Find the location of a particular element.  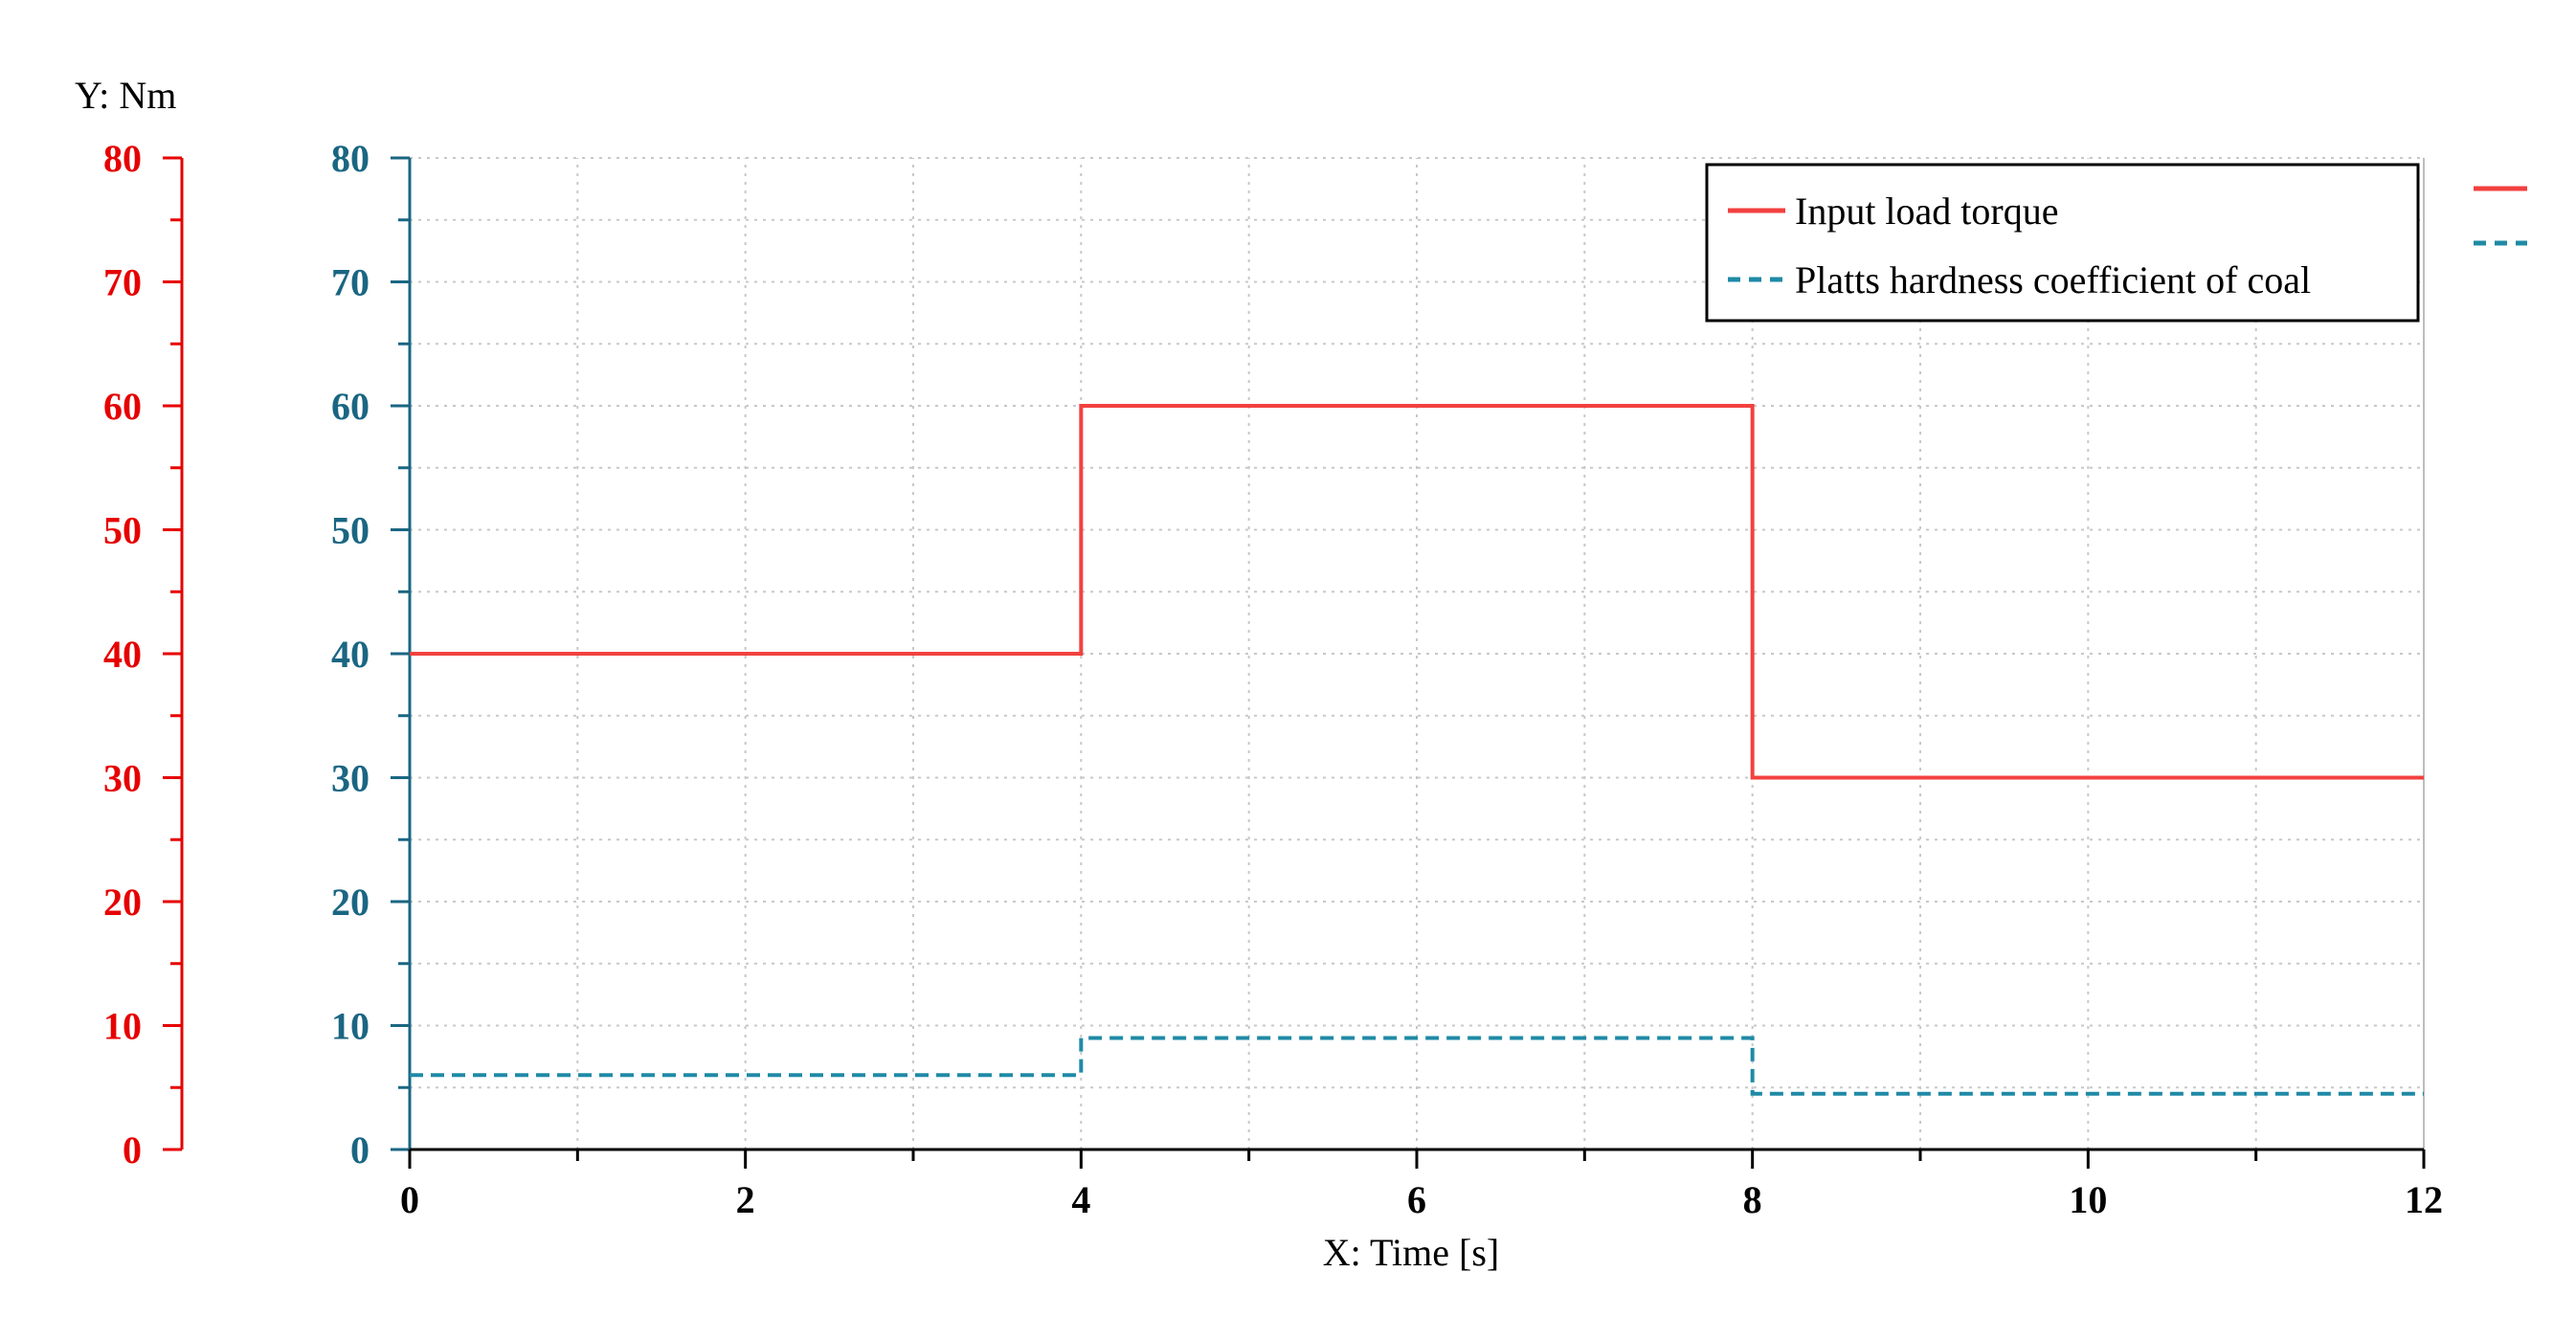

main-y-axis-tick-label: 60 is located at coordinates (351, 406).